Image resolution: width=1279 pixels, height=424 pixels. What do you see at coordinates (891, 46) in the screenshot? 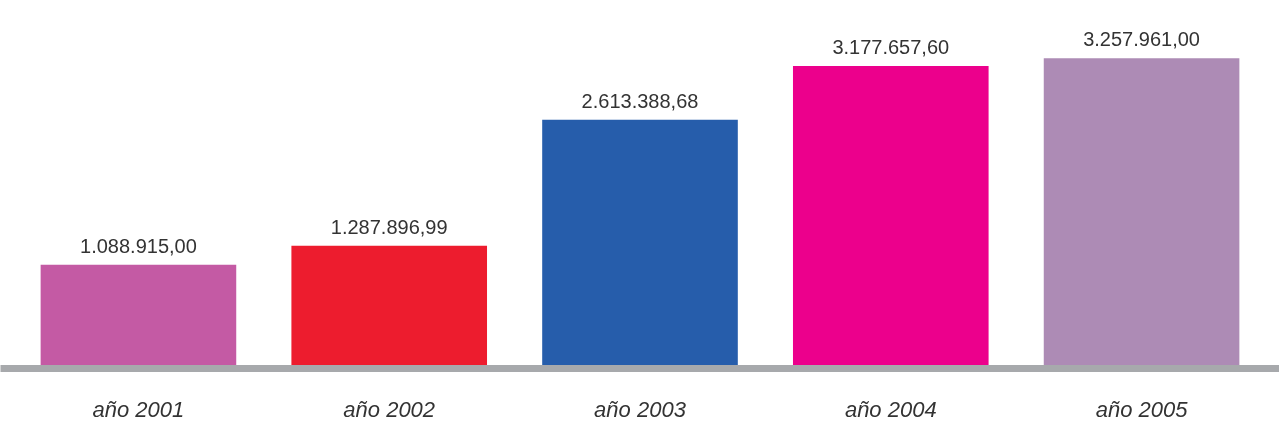
I see `data-label: 3.177.657,60` at bounding box center [891, 46].